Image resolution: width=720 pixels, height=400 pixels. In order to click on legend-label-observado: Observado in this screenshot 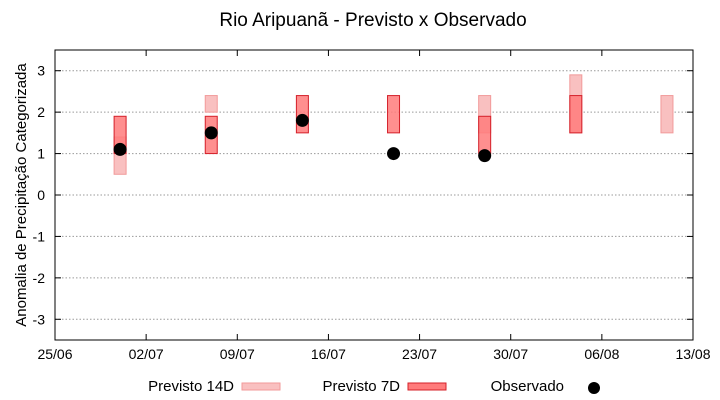, I will do `click(527, 386)`.